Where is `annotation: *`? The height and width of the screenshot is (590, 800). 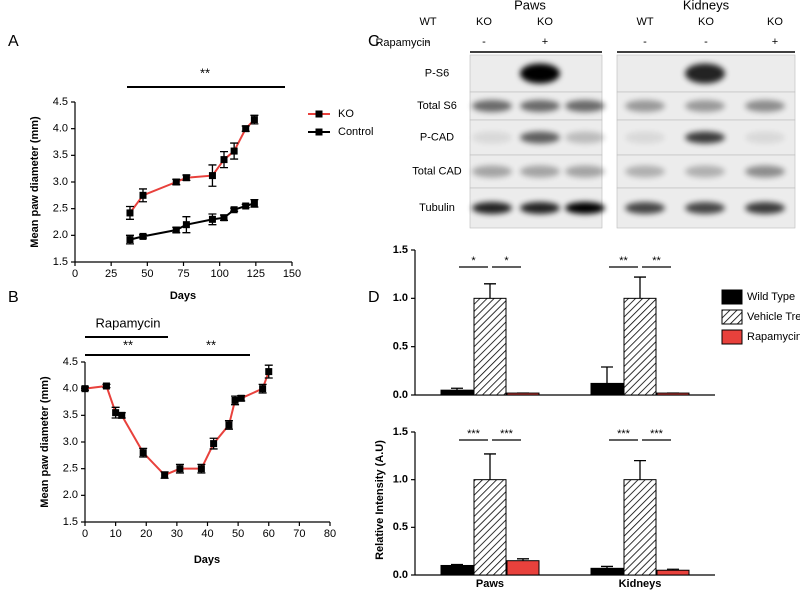 annotation: * is located at coordinates (506, 261).